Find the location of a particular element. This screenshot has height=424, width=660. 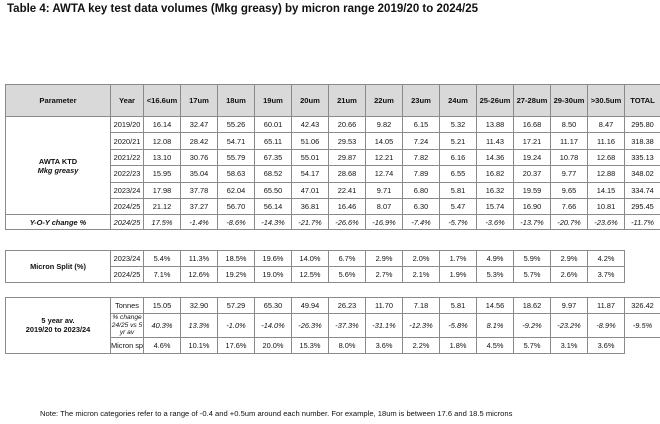

value-cell: 35.04 is located at coordinates (199, 174).